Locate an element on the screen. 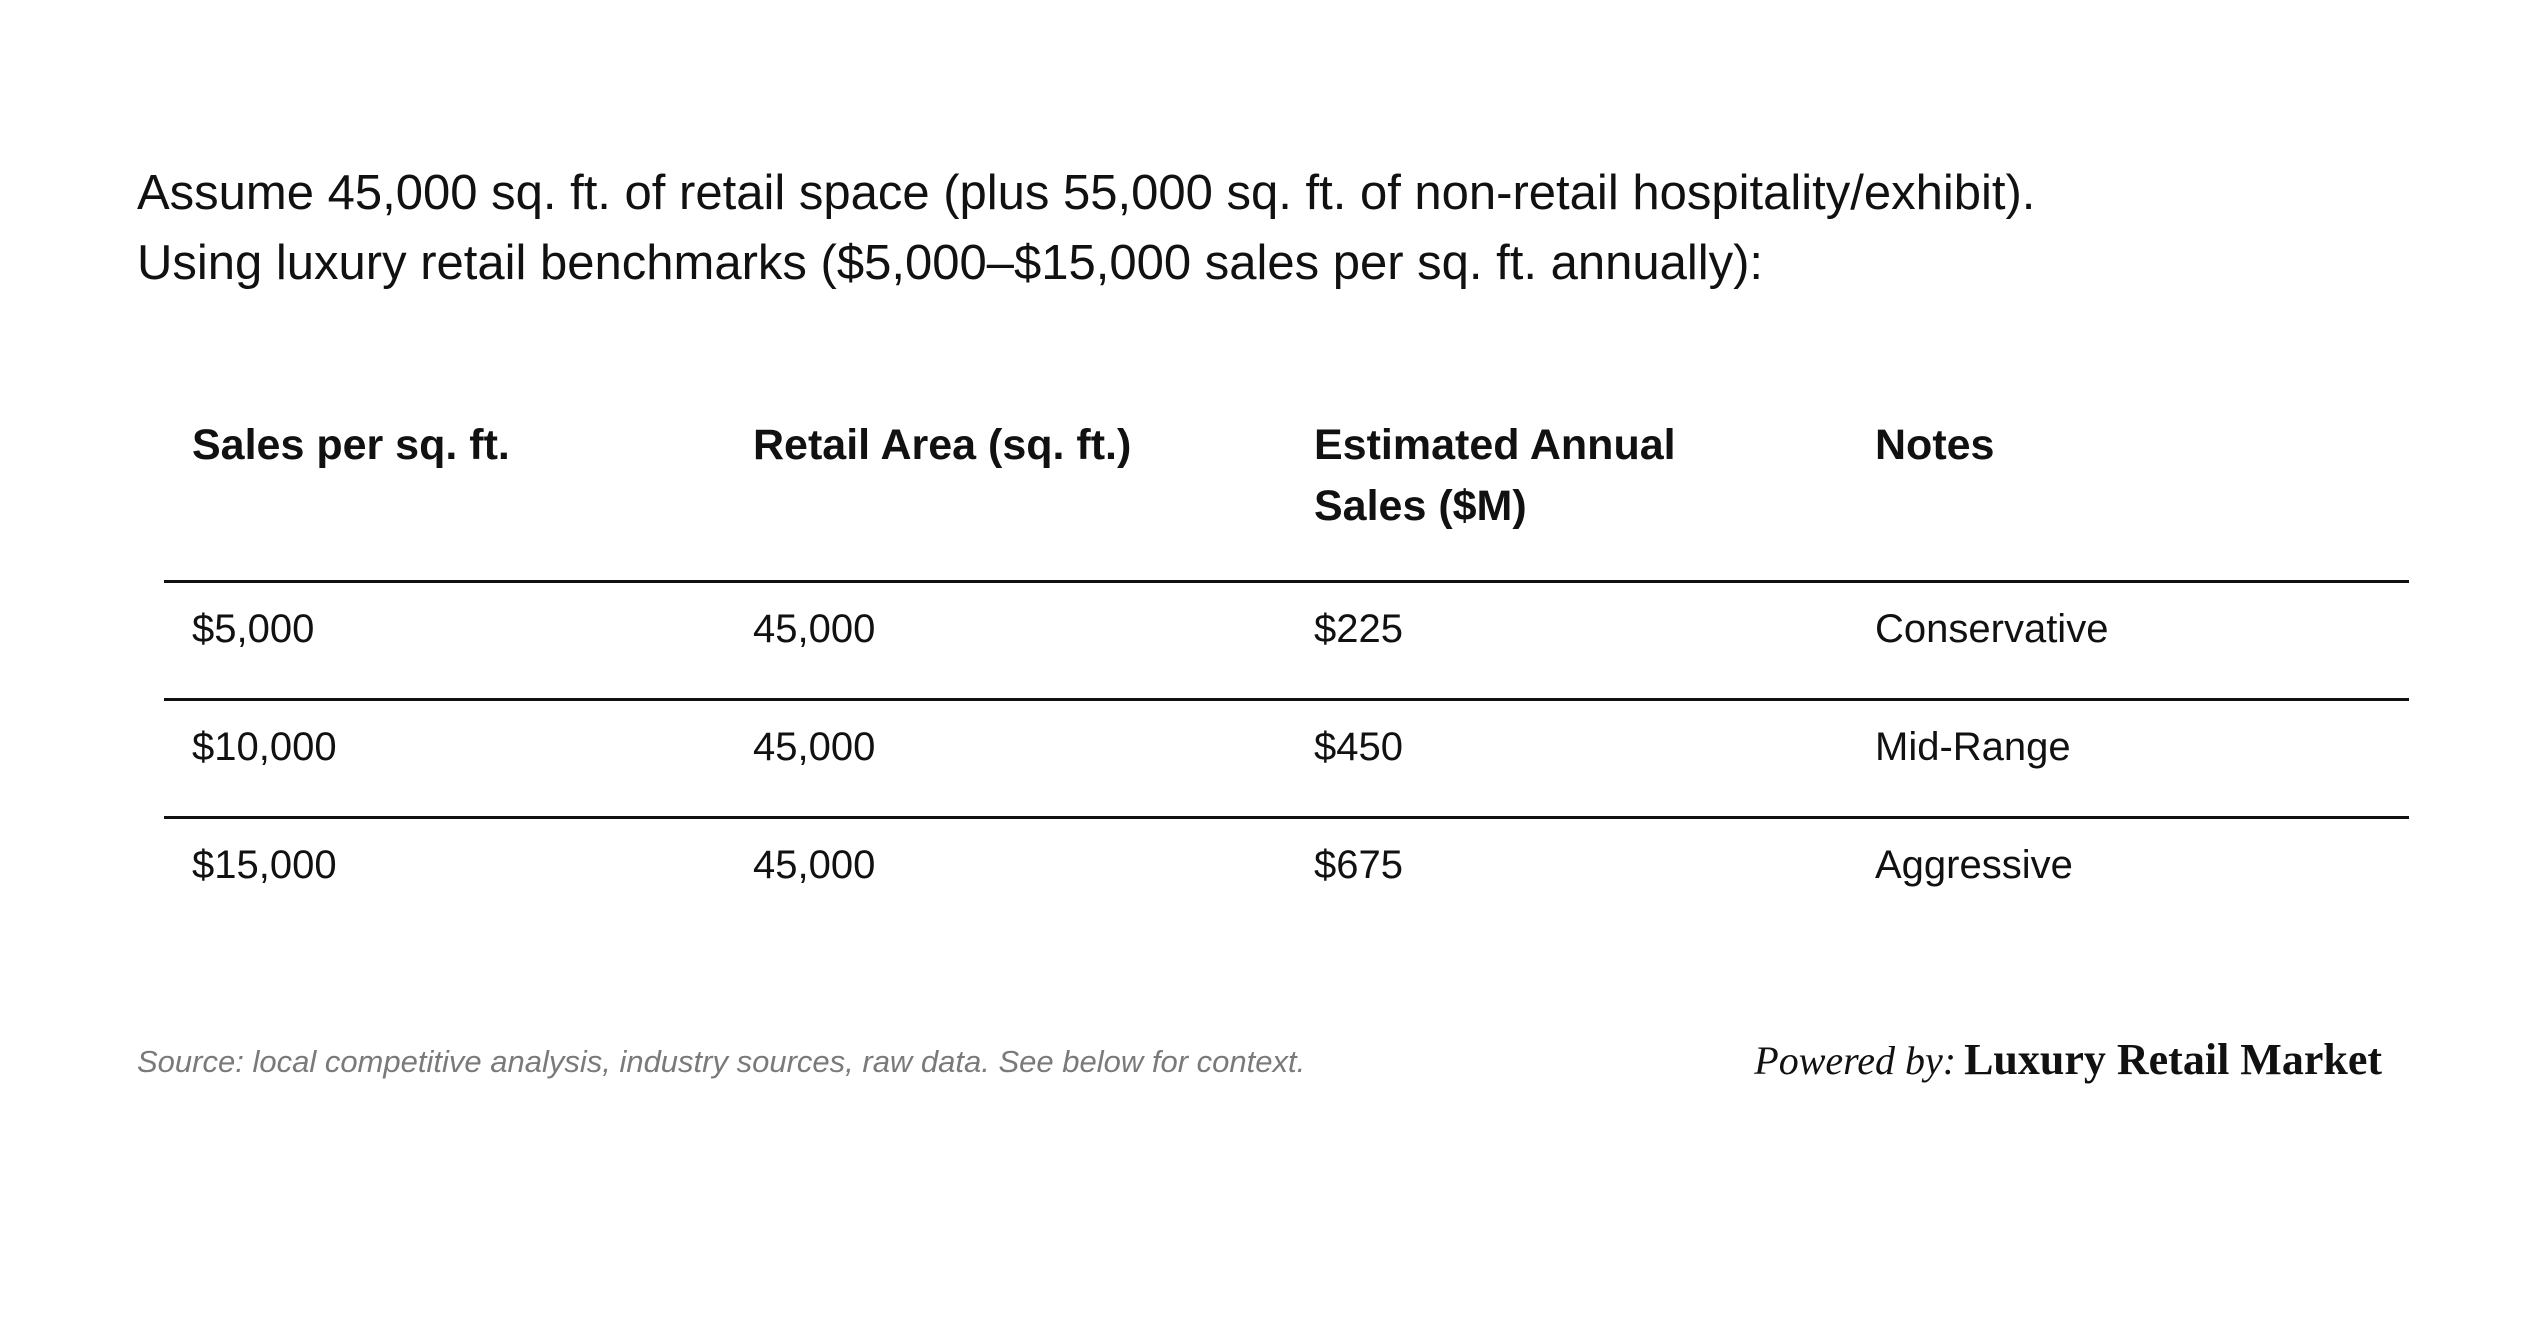 This screenshot has height=1340, width=2546. header-label: Retail Area (sq. ft.) is located at coordinates (942, 445).